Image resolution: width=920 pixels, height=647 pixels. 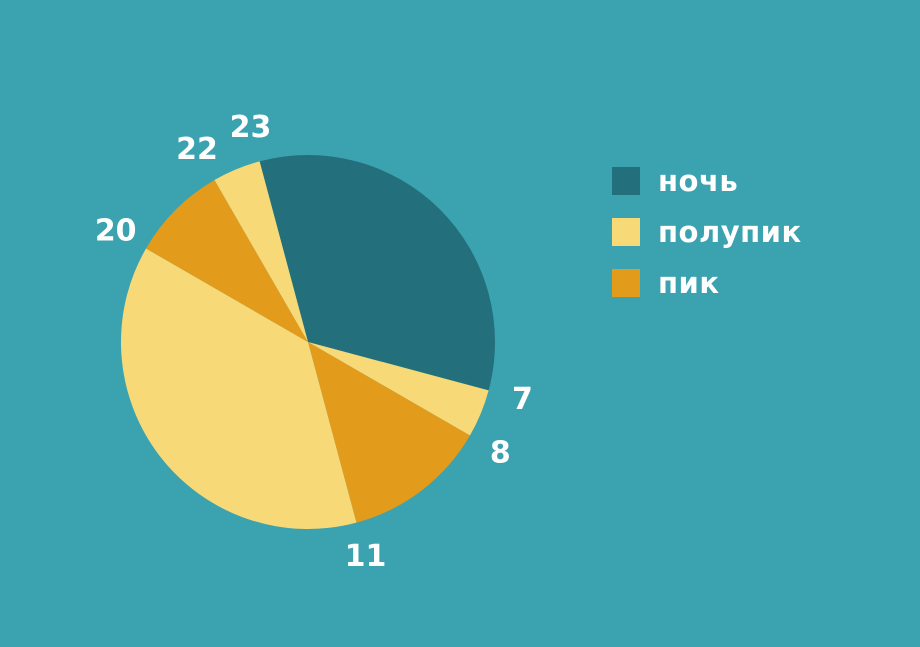 What do you see at coordinates (730, 231) in the screenshot?
I see `legend-label-semipeak: полупик` at bounding box center [730, 231].